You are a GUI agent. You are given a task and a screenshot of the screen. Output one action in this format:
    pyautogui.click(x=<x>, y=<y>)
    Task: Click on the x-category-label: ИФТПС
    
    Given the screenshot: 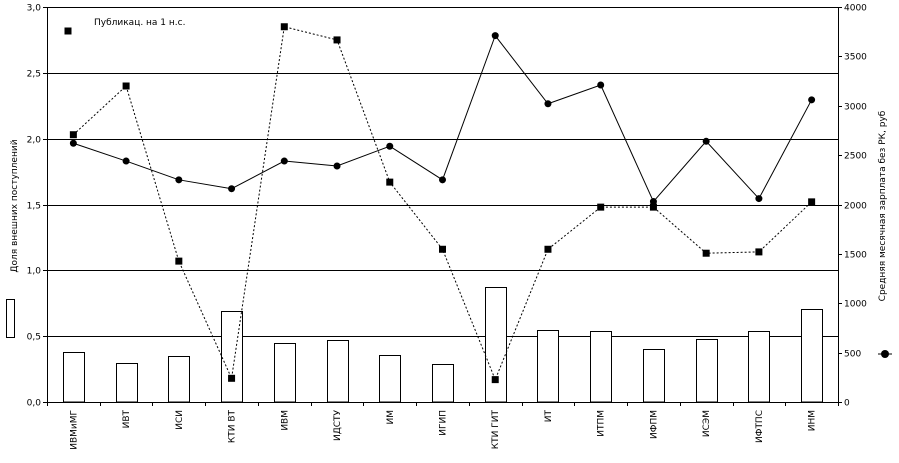 What is the action you would take?
    pyautogui.click(x=760, y=426)
    